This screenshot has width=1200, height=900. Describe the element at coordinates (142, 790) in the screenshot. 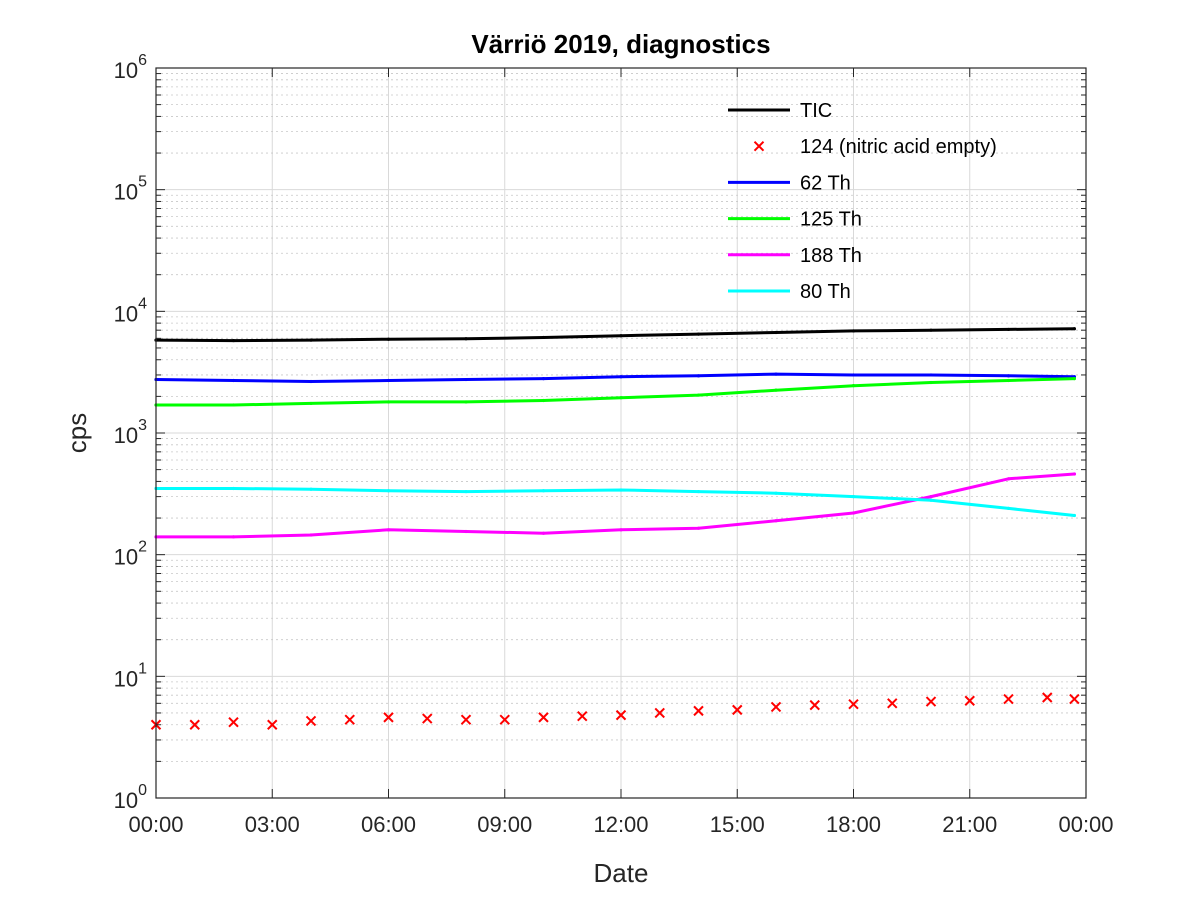

I see `y-tick-exponent: 0` at that location.